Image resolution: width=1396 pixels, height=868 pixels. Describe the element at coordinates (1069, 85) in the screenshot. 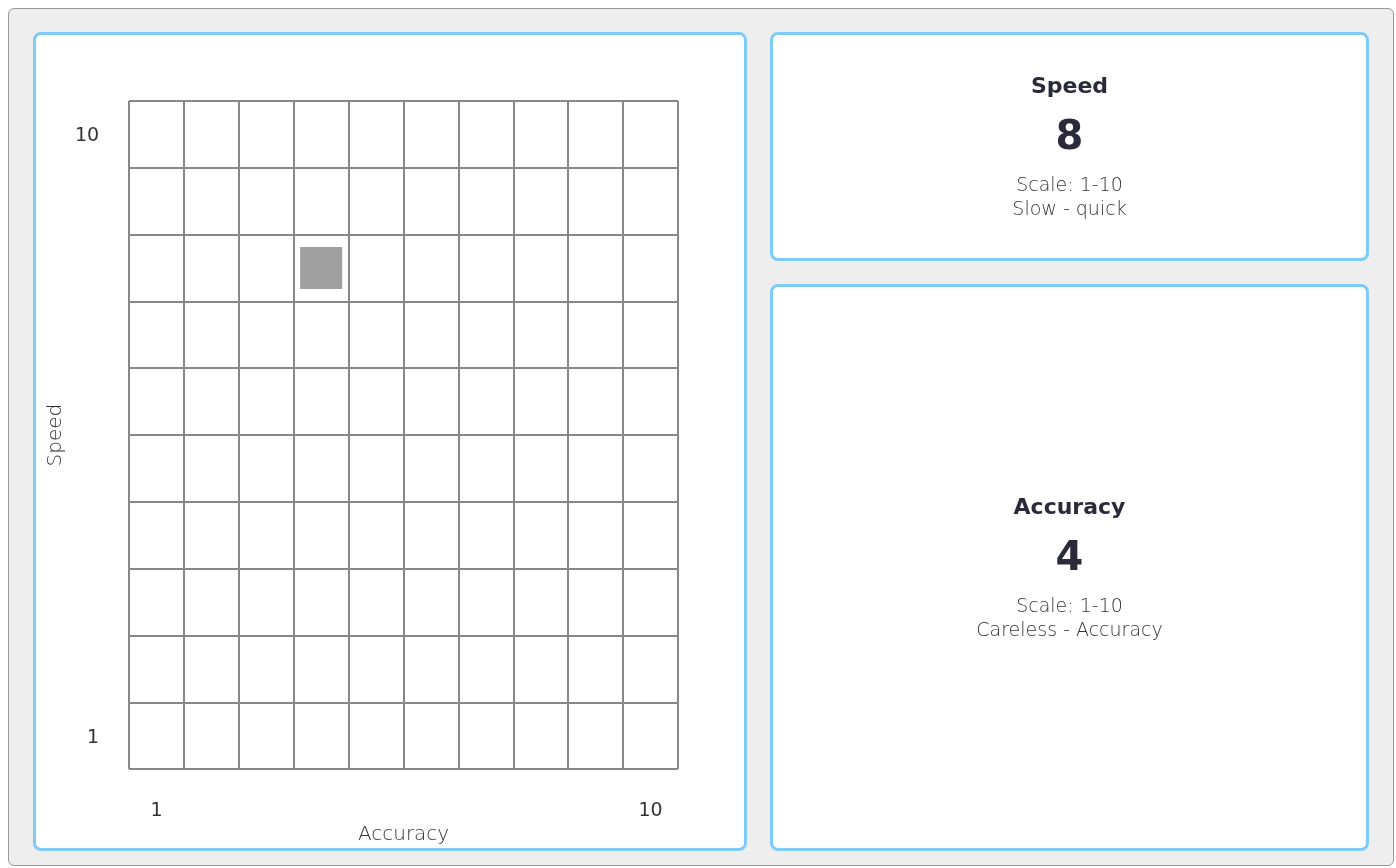

I see `text: Speed` at that location.